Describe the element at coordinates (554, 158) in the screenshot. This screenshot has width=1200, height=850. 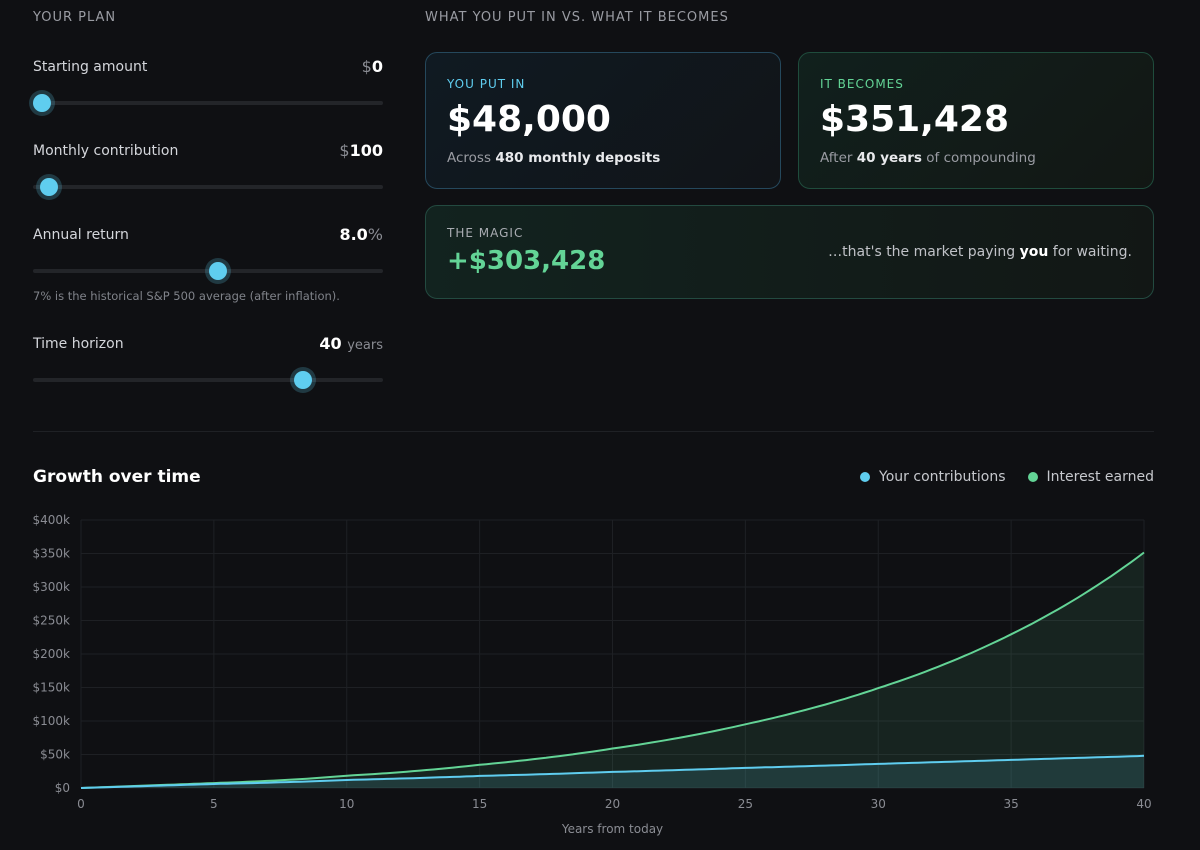
I see `you-put-in-subtext: Across 480 monthly deposits` at that location.